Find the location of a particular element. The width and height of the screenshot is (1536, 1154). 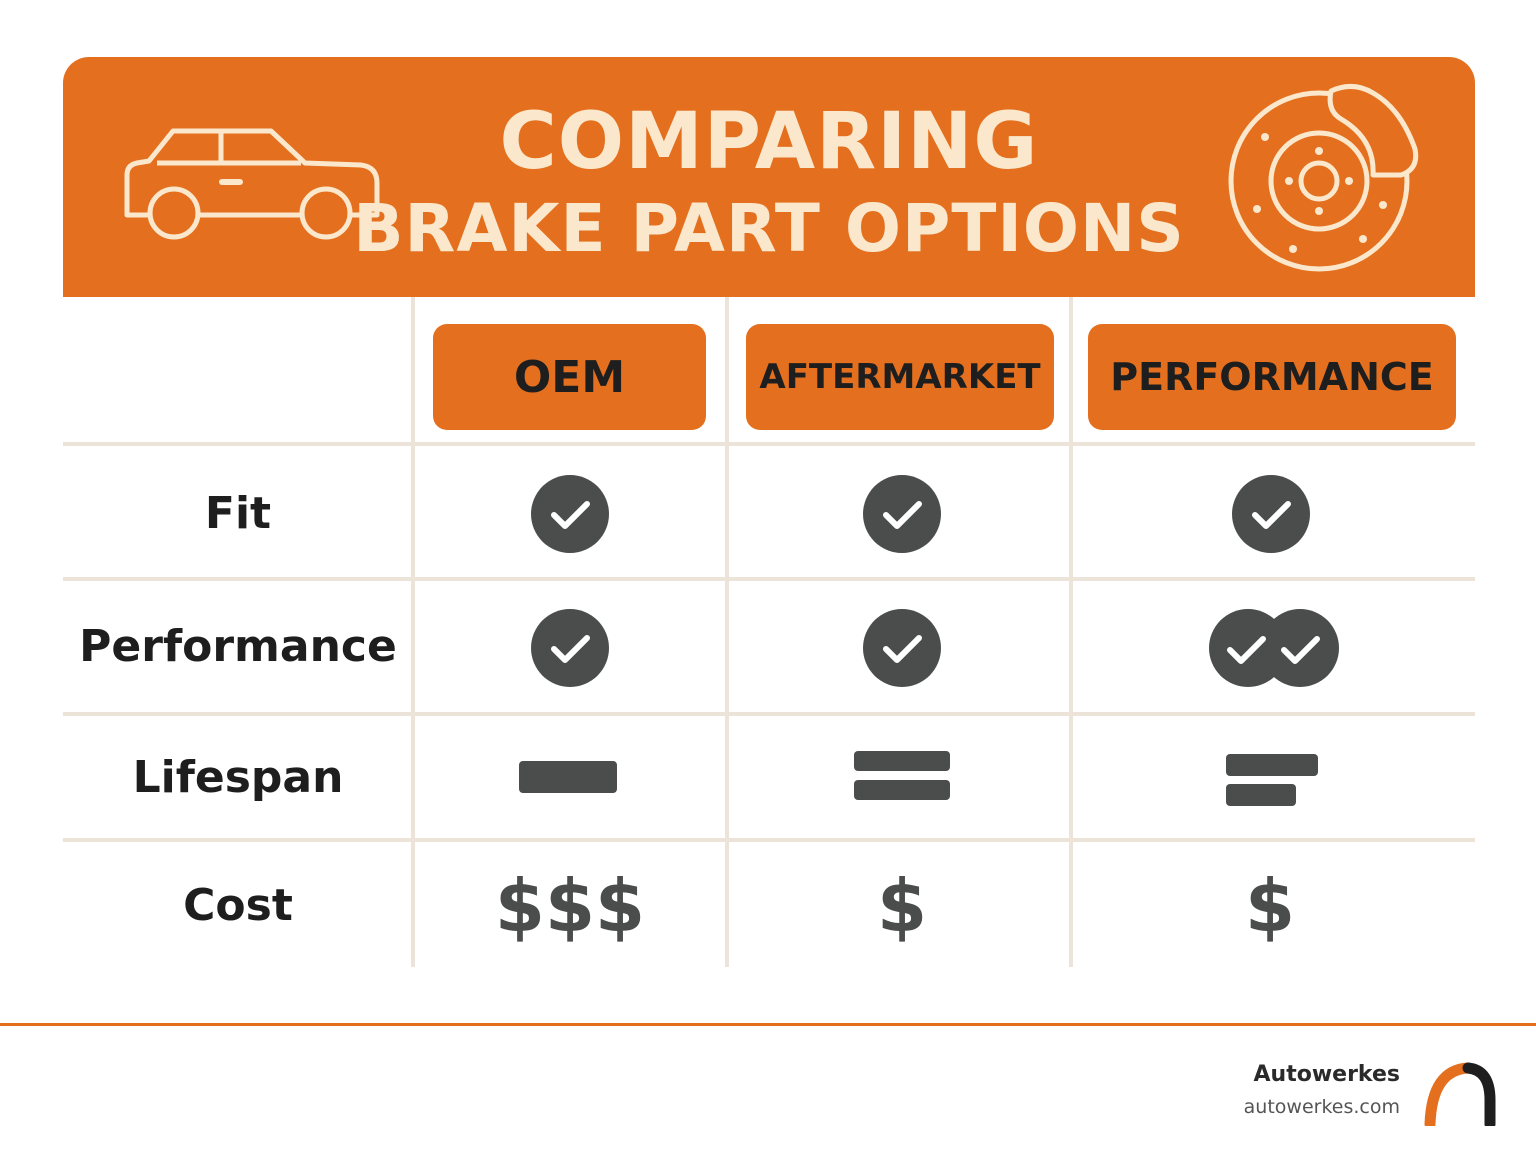

column-header-oem: OEM is located at coordinates (569, 377).